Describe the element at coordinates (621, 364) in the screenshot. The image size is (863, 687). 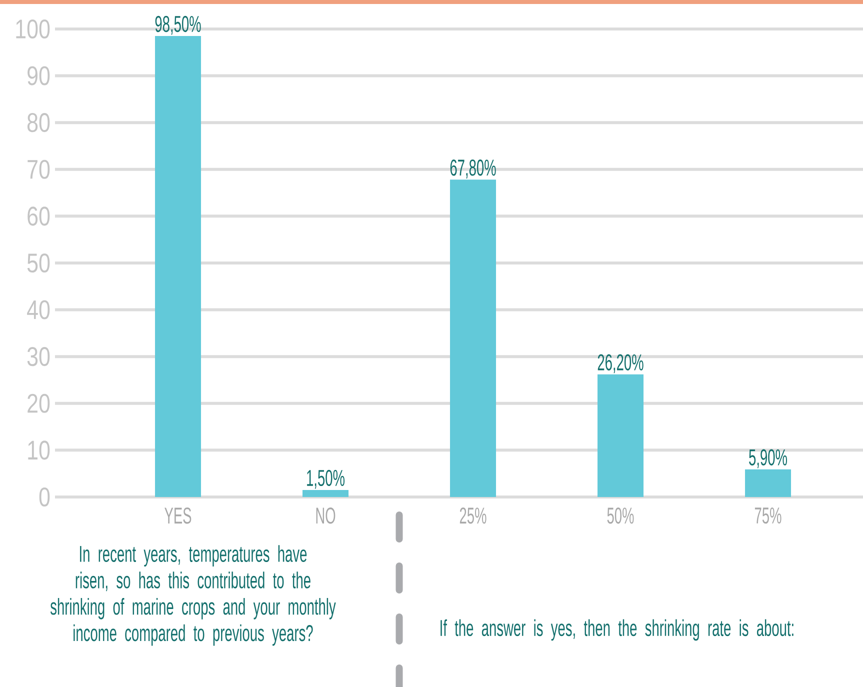
I see `data-label: 26,20%` at that location.